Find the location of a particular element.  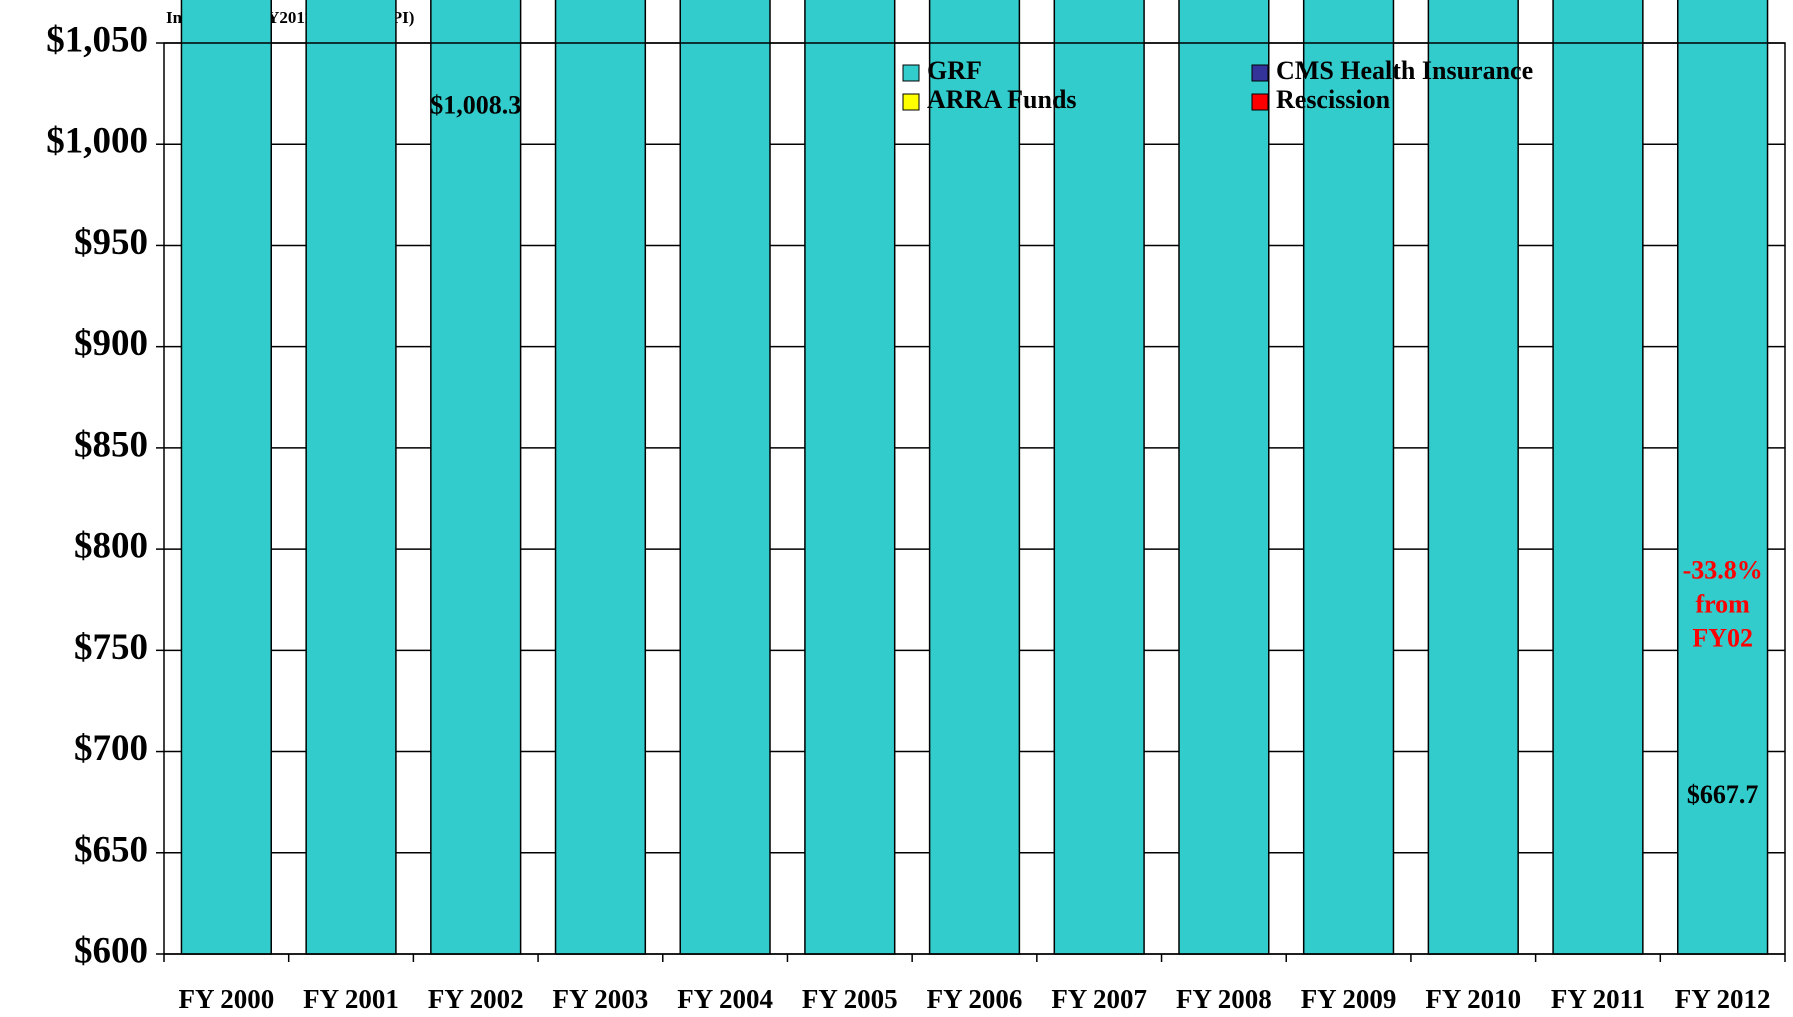

y-tick-label: $650 is located at coordinates (111, 849).